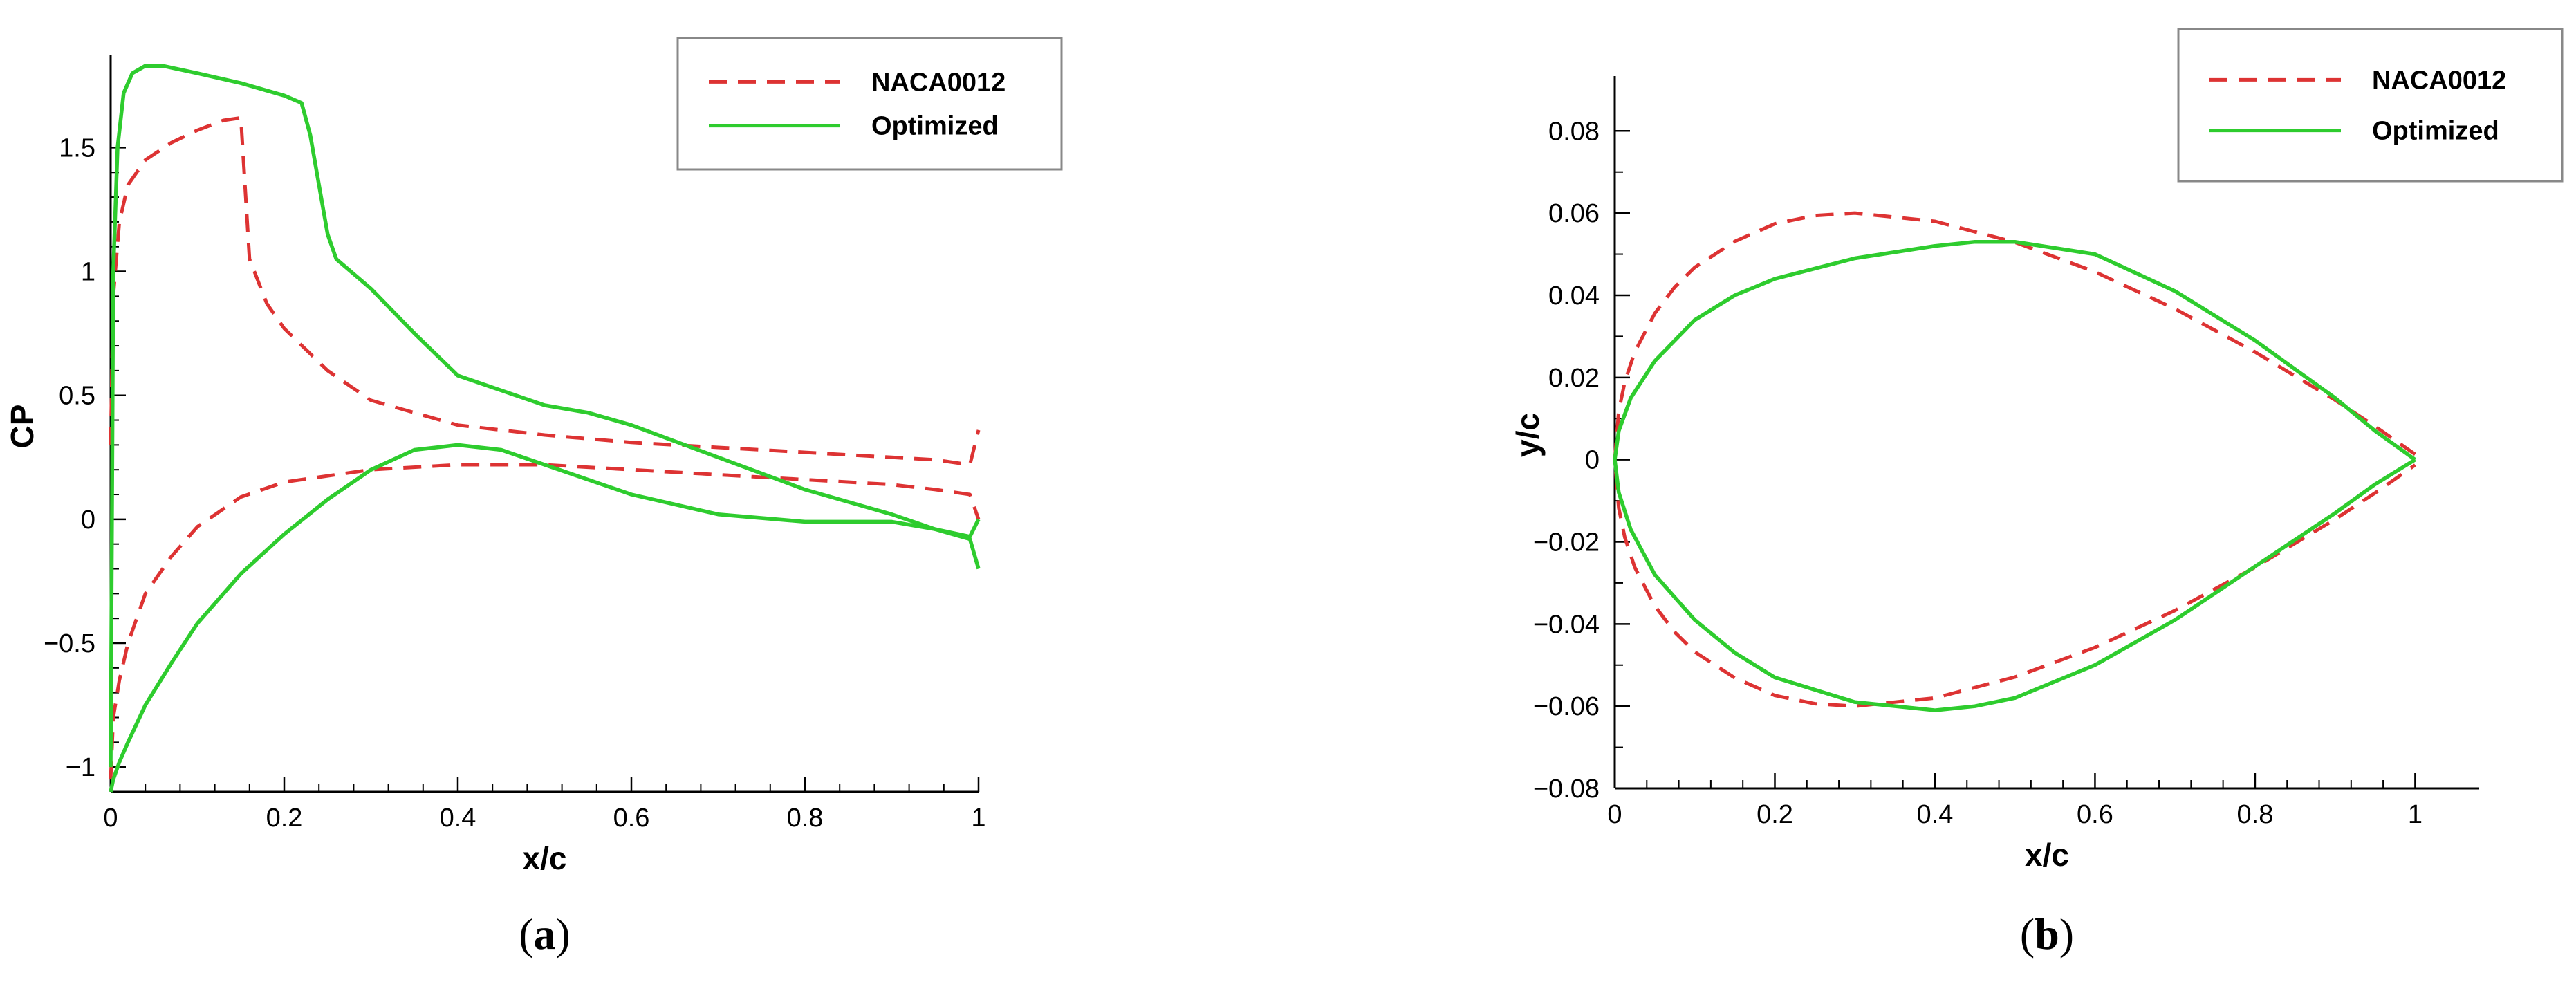 The image size is (2576, 1000). I want to click on y-tick-label: −0.06, so click(1566, 706).